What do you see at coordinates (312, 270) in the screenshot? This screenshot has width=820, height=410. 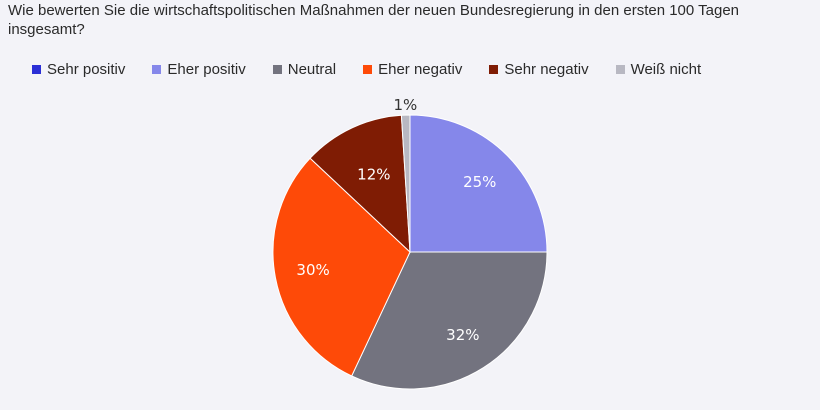 I see `slice-label: 30%` at bounding box center [312, 270].